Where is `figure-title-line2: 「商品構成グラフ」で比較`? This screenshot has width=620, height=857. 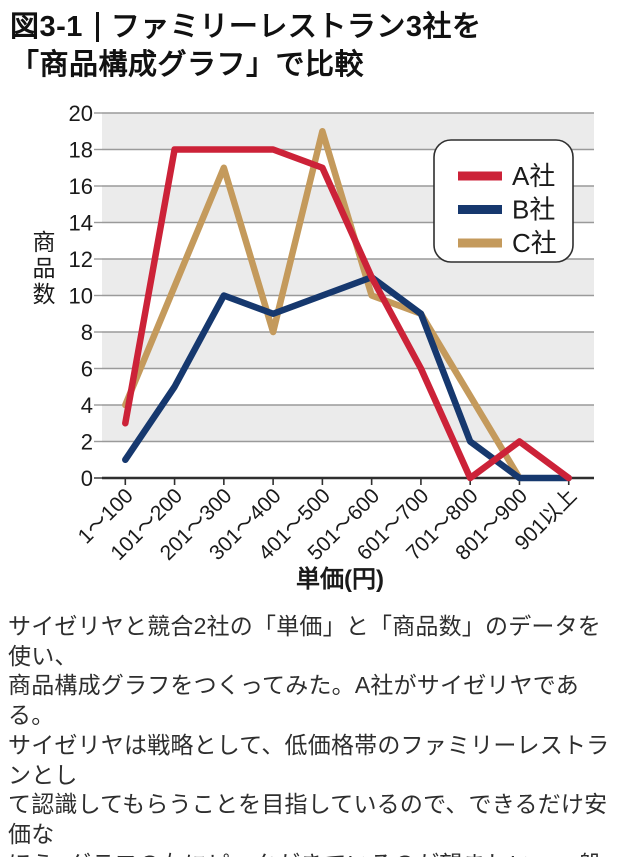
figure-title-line2: 「商品構成グラフ」で比較 is located at coordinates (187, 65).